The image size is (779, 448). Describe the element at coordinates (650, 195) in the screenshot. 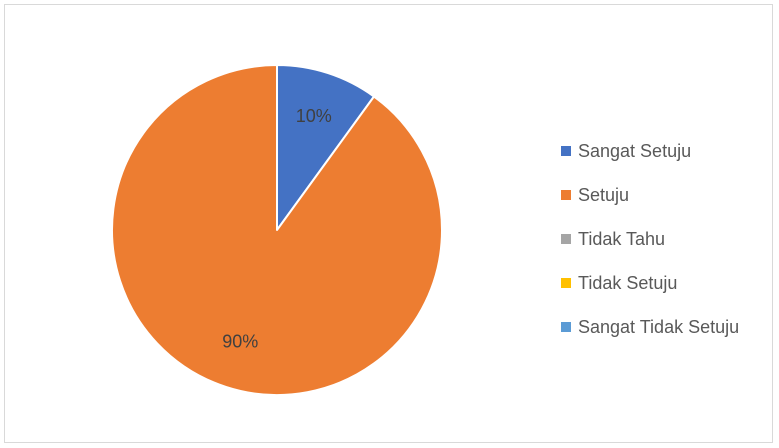

I see `legend-item-setuju: Setuju` at that location.